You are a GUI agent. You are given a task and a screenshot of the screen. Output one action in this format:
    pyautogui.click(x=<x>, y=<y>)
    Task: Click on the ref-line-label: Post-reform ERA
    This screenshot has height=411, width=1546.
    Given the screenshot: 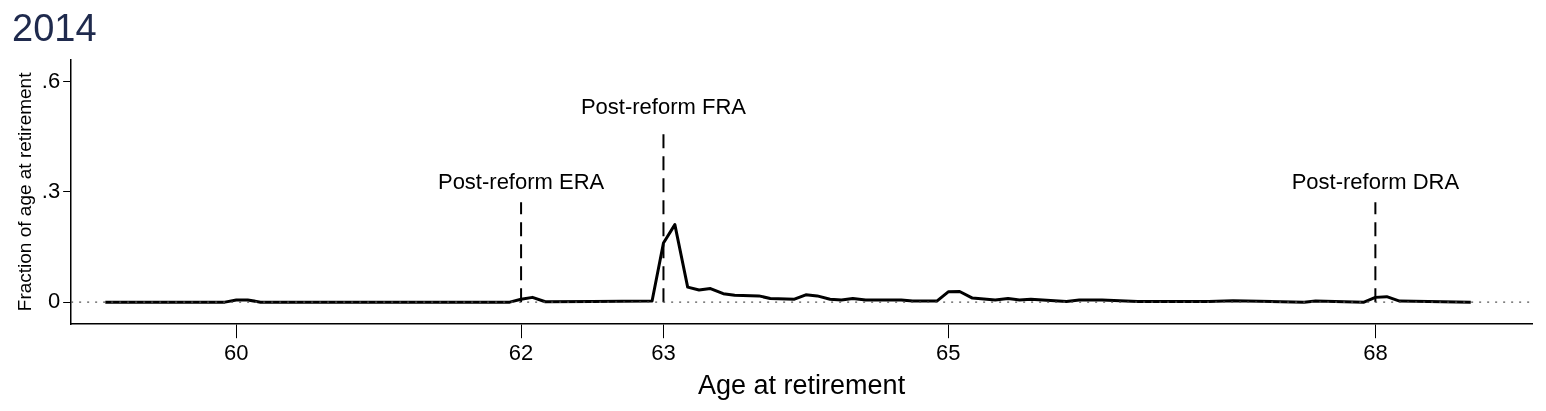 What is the action you would take?
    pyautogui.click(x=521, y=182)
    